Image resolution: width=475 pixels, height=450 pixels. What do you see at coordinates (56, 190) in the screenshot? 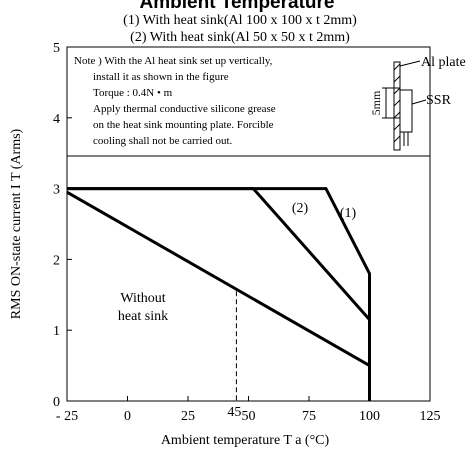
I see `y-tick-label: 3` at bounding box center [56, 190].